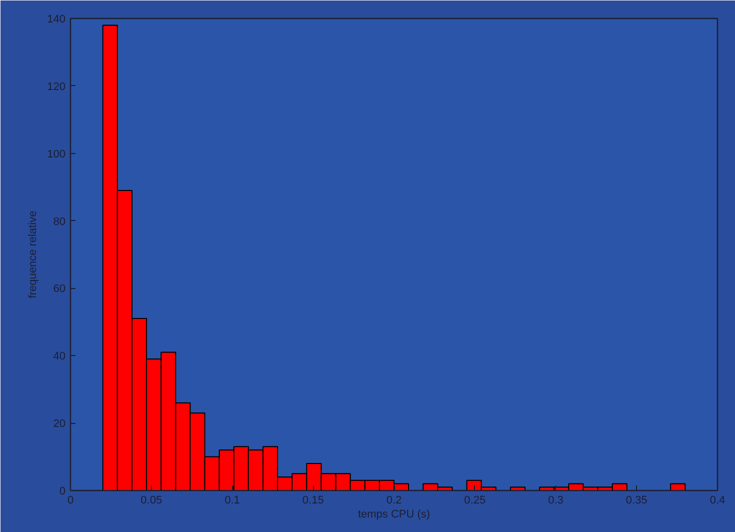 The width and height of the screenshot is (735, 532). What do you see at coordinates (70, 500) in the screenshot?
I see `x-tick-label: 0` at bounding box center [70, 500].